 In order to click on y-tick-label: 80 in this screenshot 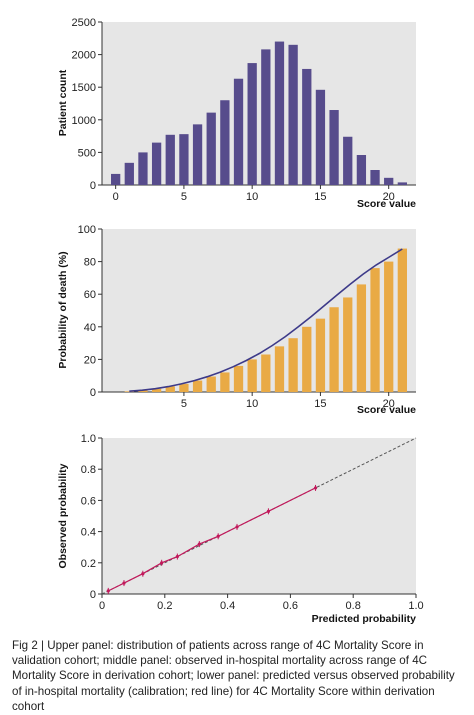, I will do `click(90, 263)`.